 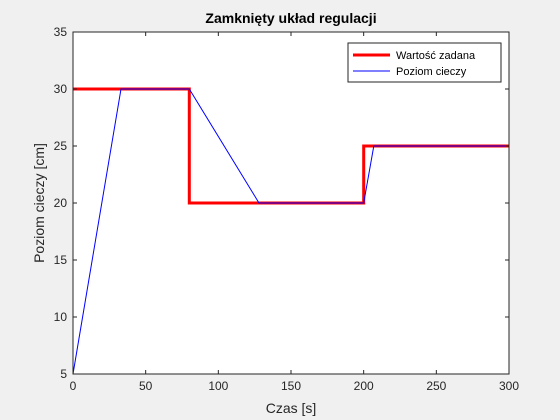 I want to click on legend: Wartość zadana Poziom cieczy, so click(x=424, y=62).